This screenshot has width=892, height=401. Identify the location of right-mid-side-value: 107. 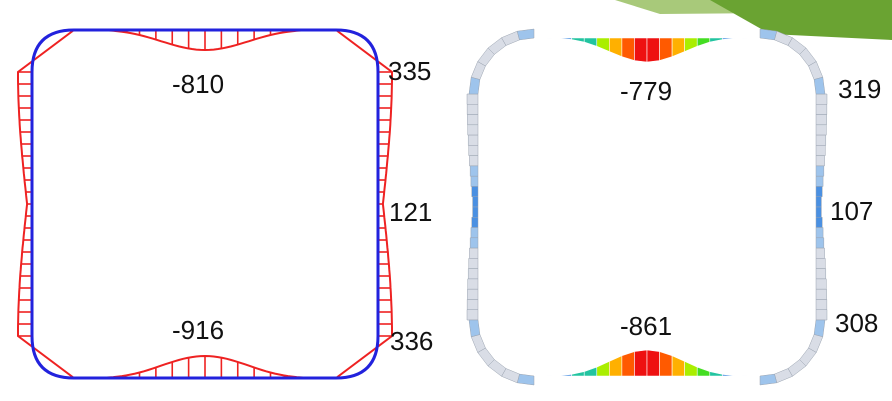
(851, 211).